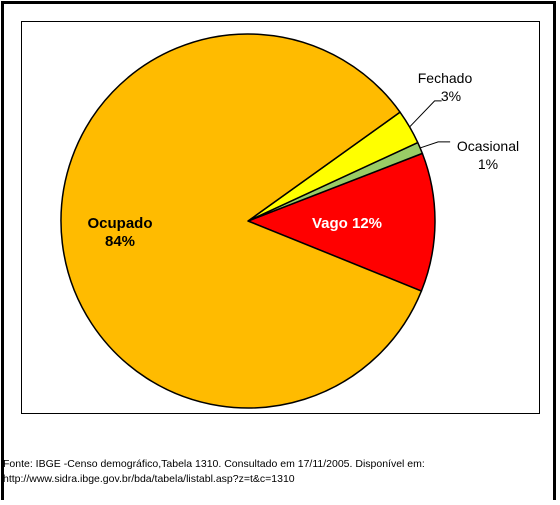  I want to click on pie-slice-vago, so click(341, 222).